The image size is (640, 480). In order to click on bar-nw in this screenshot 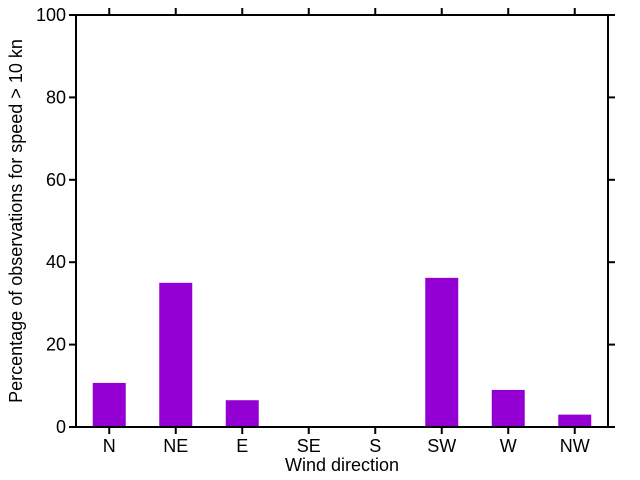, I will do `click(575, 420)`.